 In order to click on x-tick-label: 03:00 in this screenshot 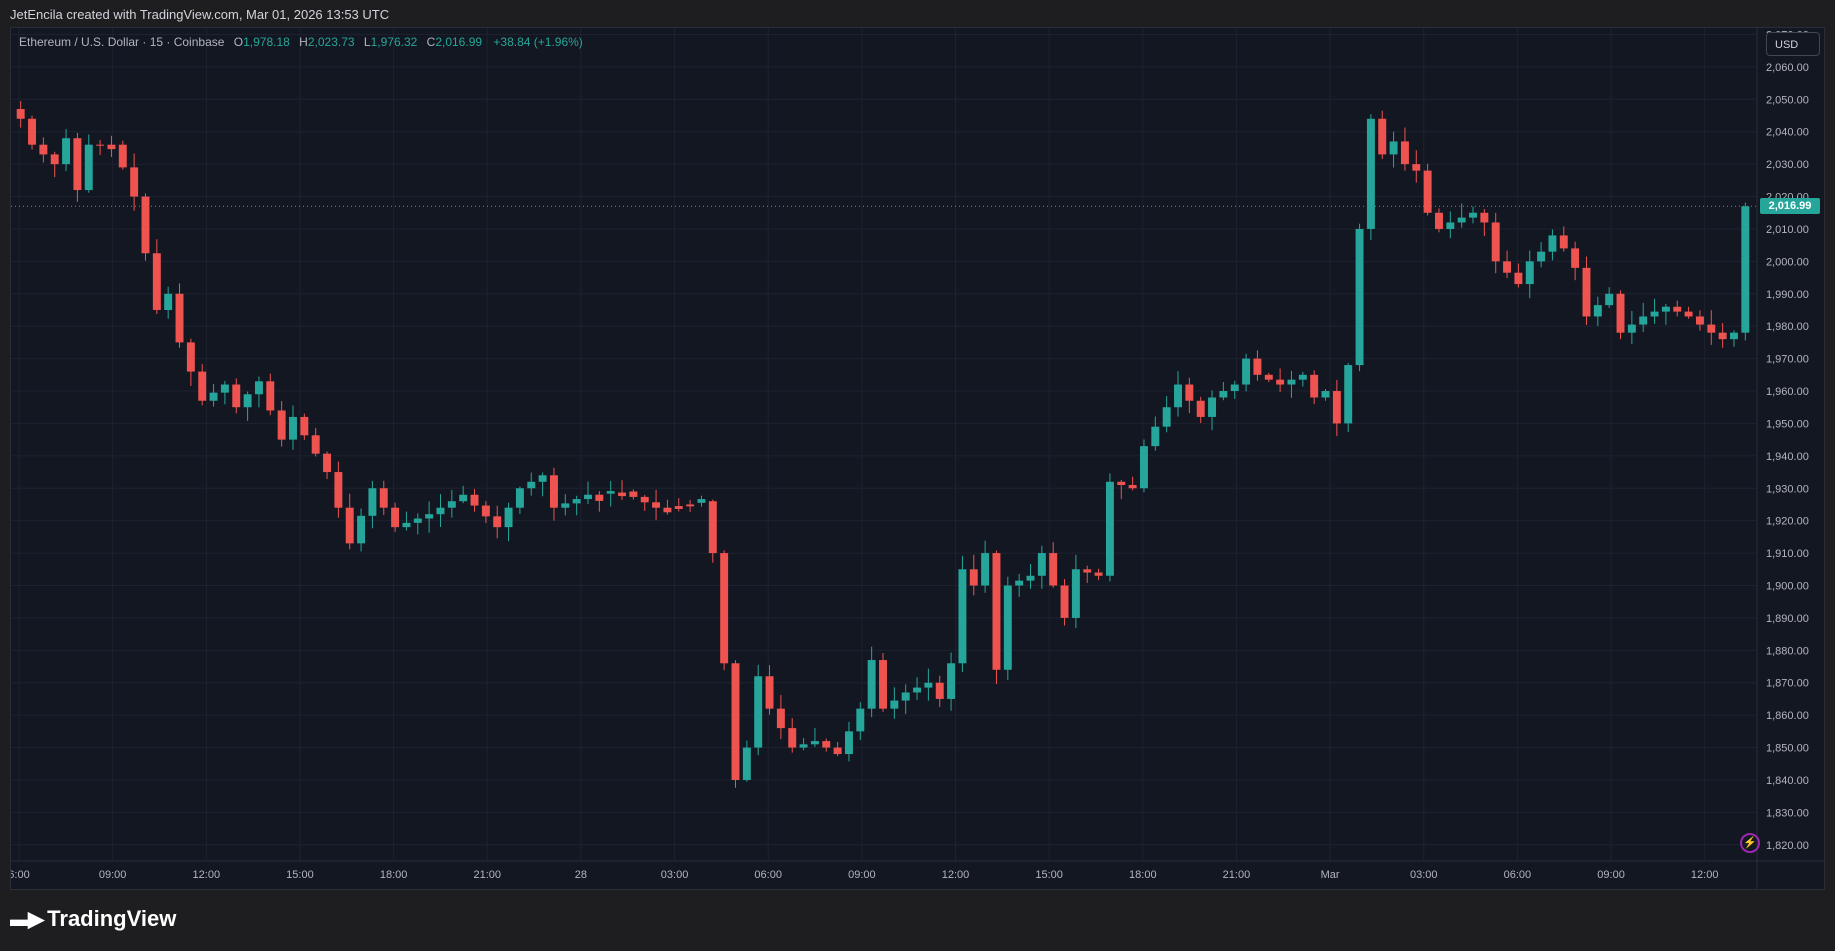, I will do `click(675, 875)`.